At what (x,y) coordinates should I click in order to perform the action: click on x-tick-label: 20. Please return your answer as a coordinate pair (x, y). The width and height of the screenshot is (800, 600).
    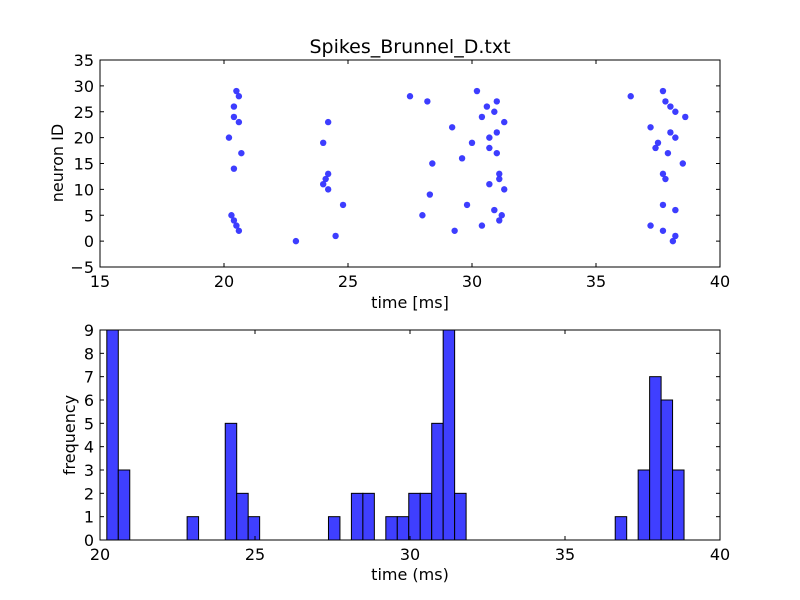
    Looking at the image, I should click on (100, 554).